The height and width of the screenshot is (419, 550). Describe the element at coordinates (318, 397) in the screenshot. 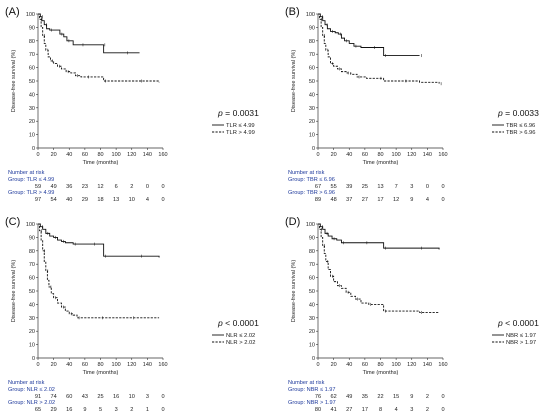

I see `risk-count: 76` at that location.